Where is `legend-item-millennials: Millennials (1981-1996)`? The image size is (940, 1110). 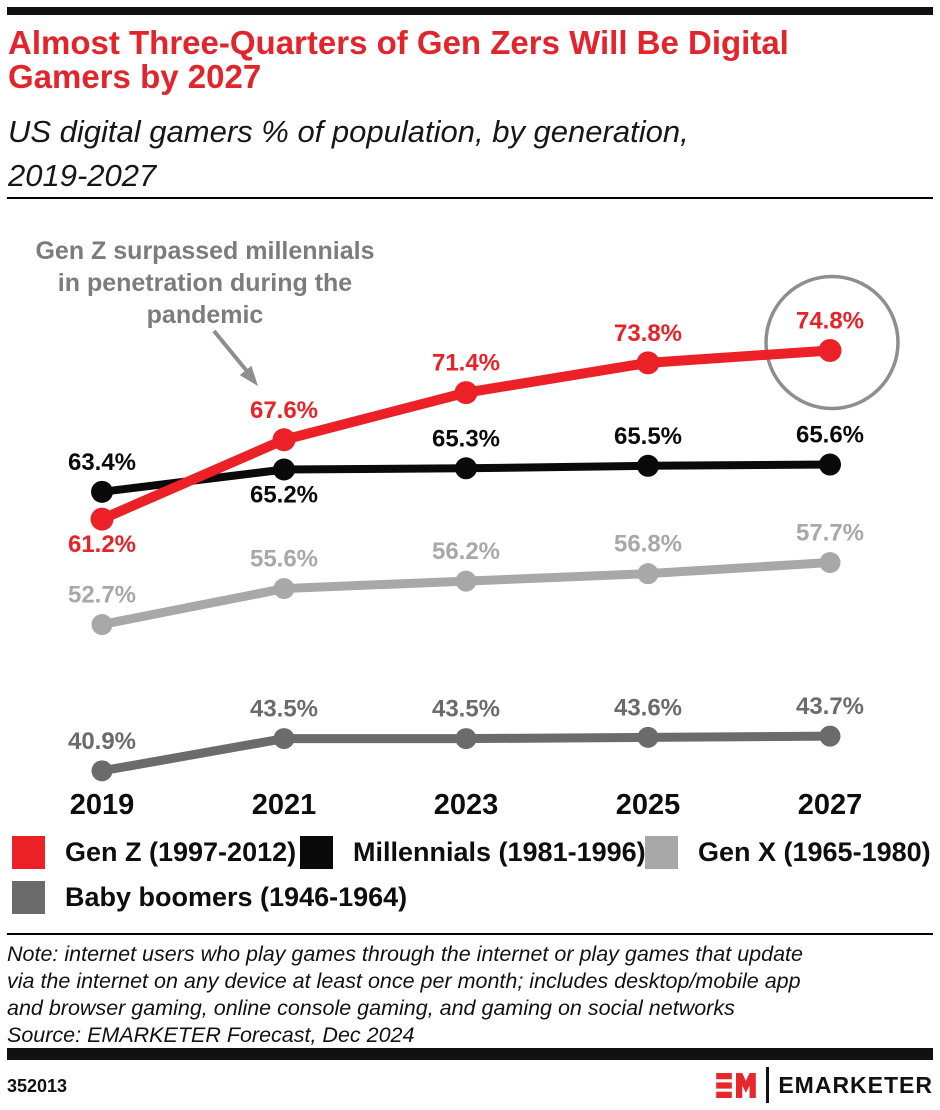 legend-item-millennials: Millennials (1981-1996) is located at coordinates (473, 852).